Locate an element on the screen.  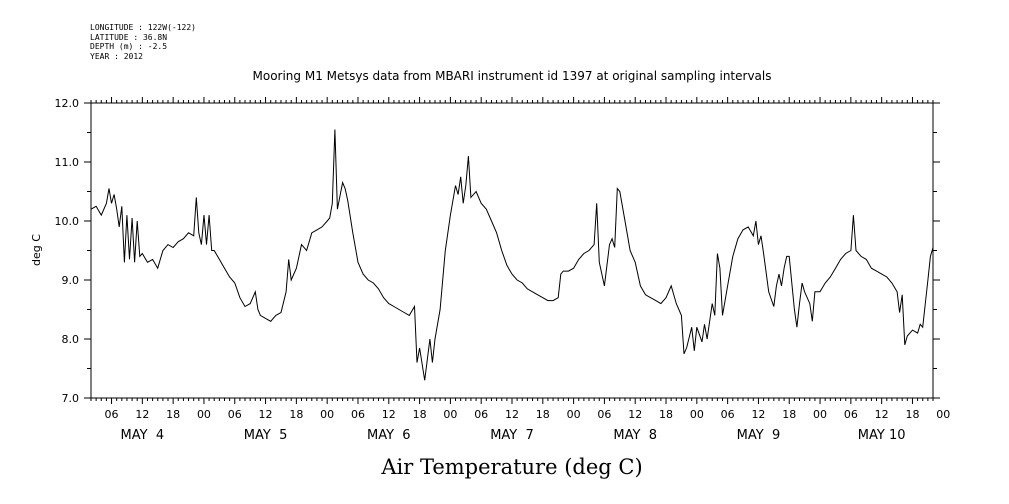
x-day-label: MAY 10 is located at coordinates (882, 435).